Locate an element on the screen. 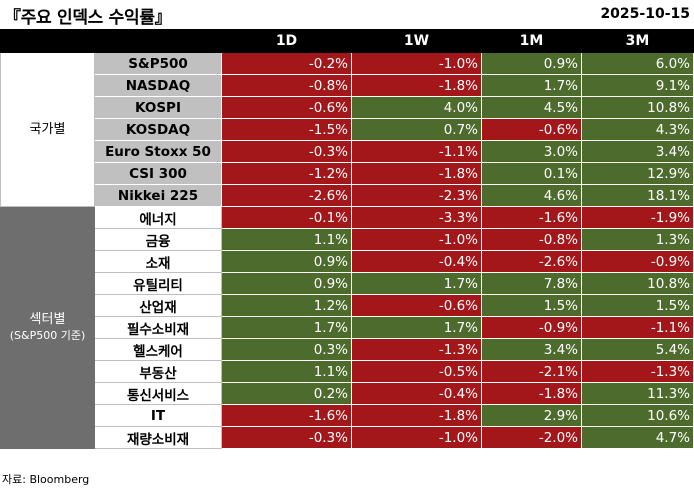  row-name: S&P500 is located at coordinates (158, 63).